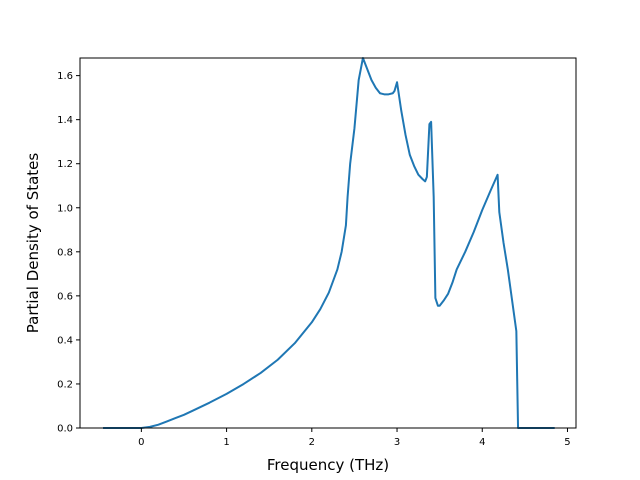 The height and width of the screenshot is (480, 640). Describe the element at coordinates (65, 164) in the screenshot. I see `y-tick-label: 1.2` at that location.